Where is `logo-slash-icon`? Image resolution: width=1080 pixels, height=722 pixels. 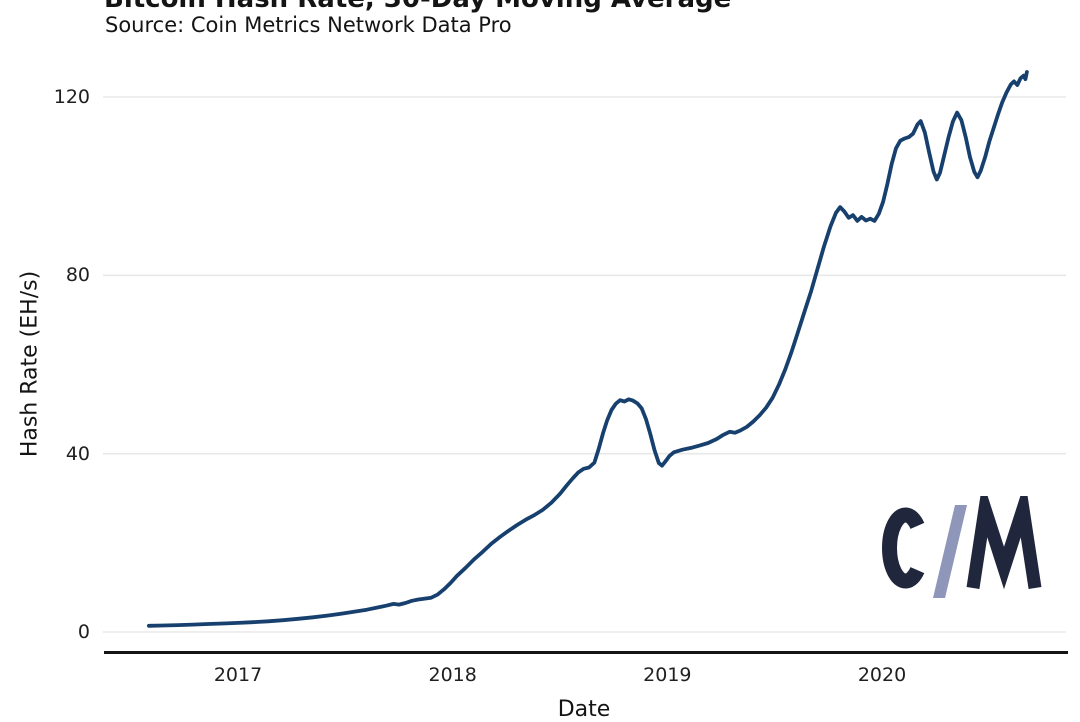 logo-slash-icon is located at coordinates (950, 551).